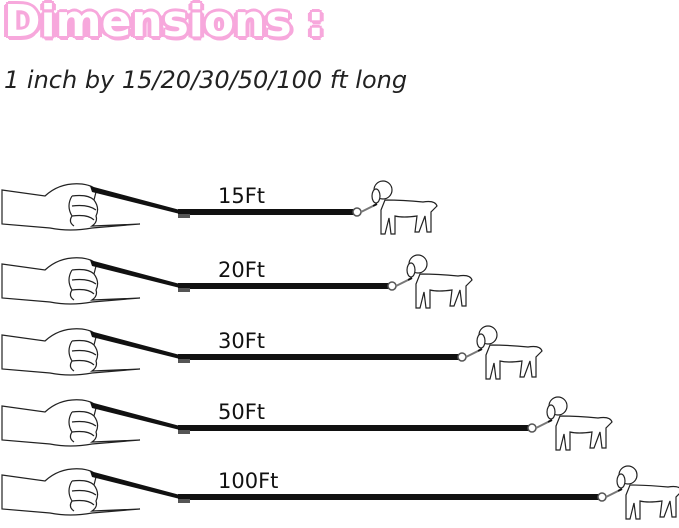 This screenshot has width=679, height=528. I want to click on length-label: 100Ft, so click(248, 481).